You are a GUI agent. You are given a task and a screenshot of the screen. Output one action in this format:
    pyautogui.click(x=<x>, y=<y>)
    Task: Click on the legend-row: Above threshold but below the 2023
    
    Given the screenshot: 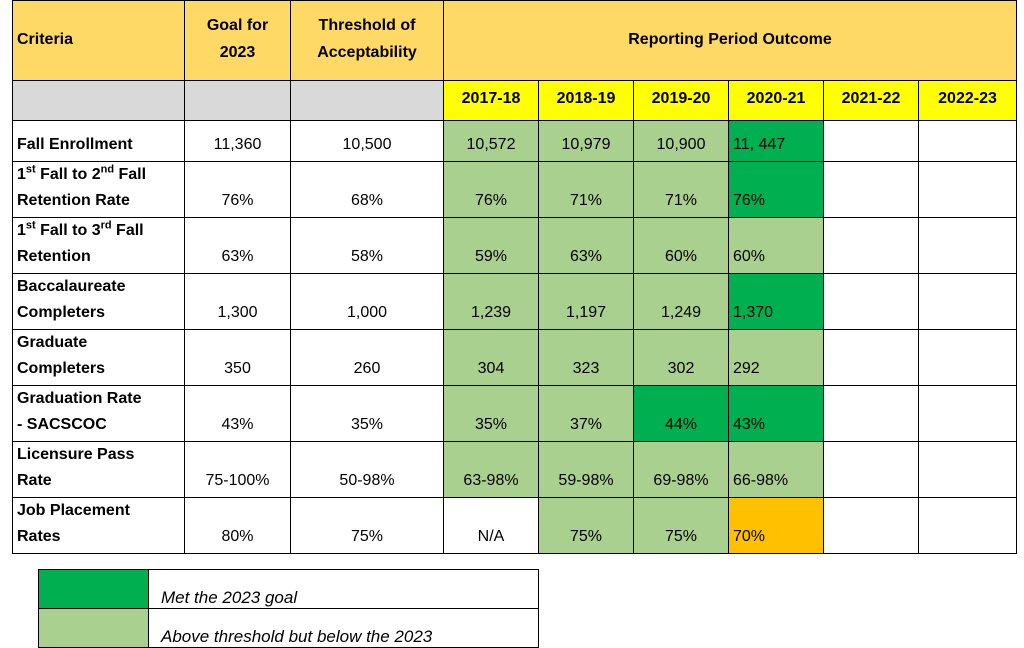 What is the action you would take?
    pyautogui.click(x=288, y=628)
    